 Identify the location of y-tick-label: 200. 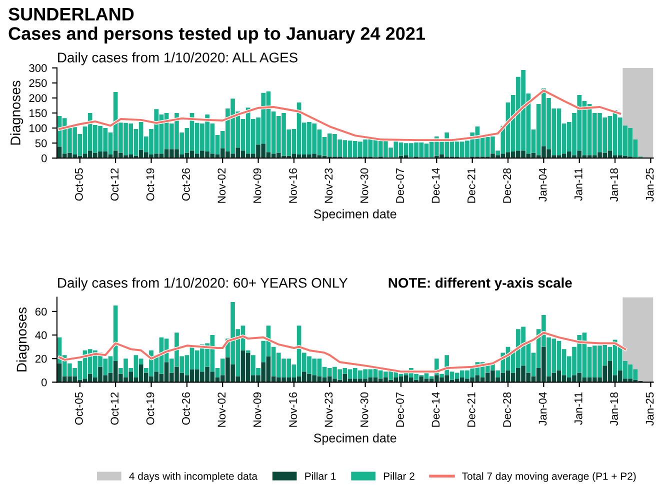
(38, 98).